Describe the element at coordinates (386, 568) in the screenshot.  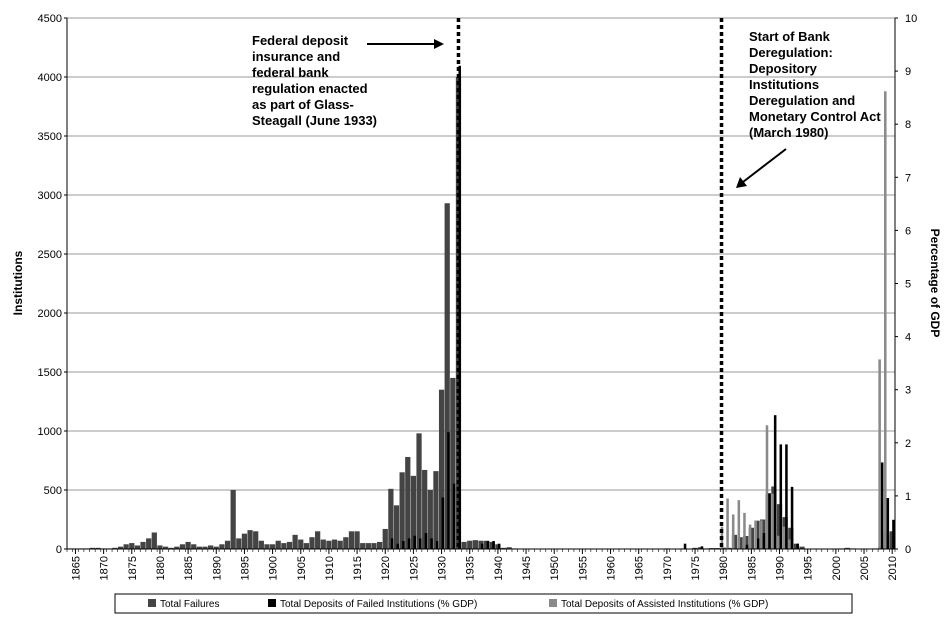
I see `x-tick-label: 1920` at that location.